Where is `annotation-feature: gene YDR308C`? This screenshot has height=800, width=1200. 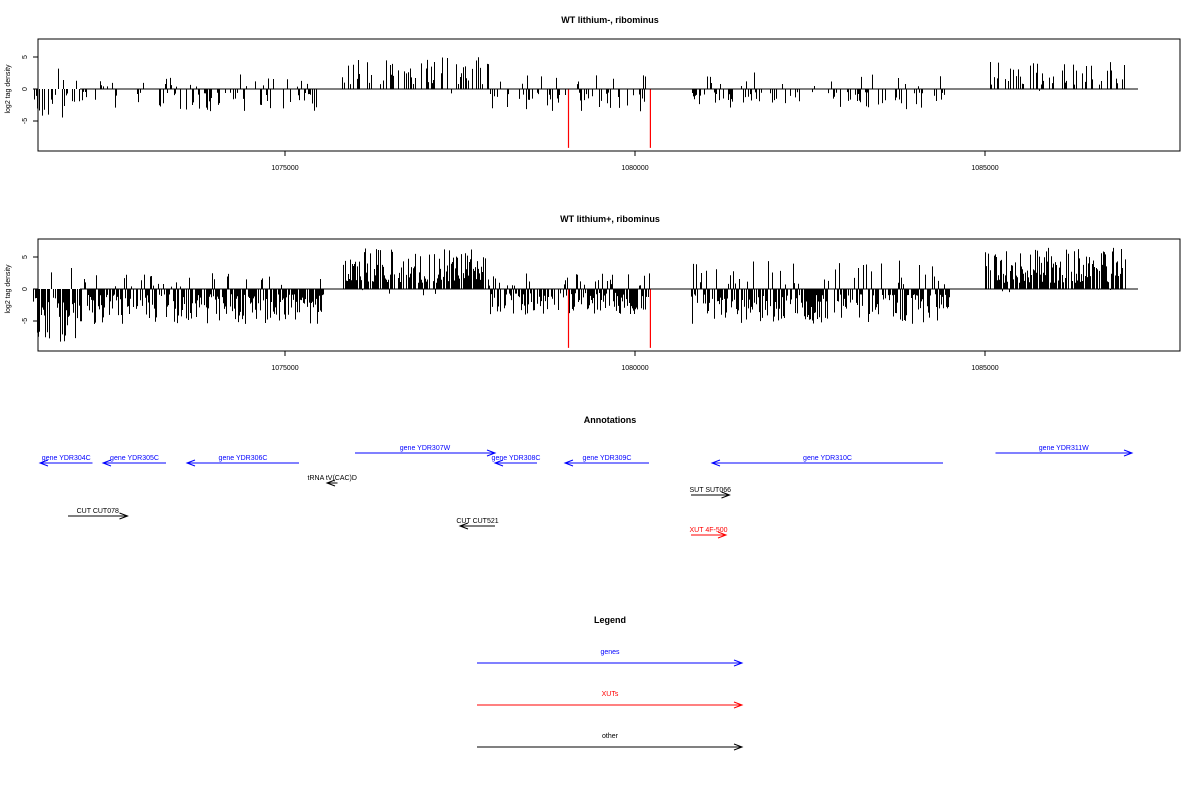
annotation-feature: gene YDR308C is located at coordinates (516, 461).